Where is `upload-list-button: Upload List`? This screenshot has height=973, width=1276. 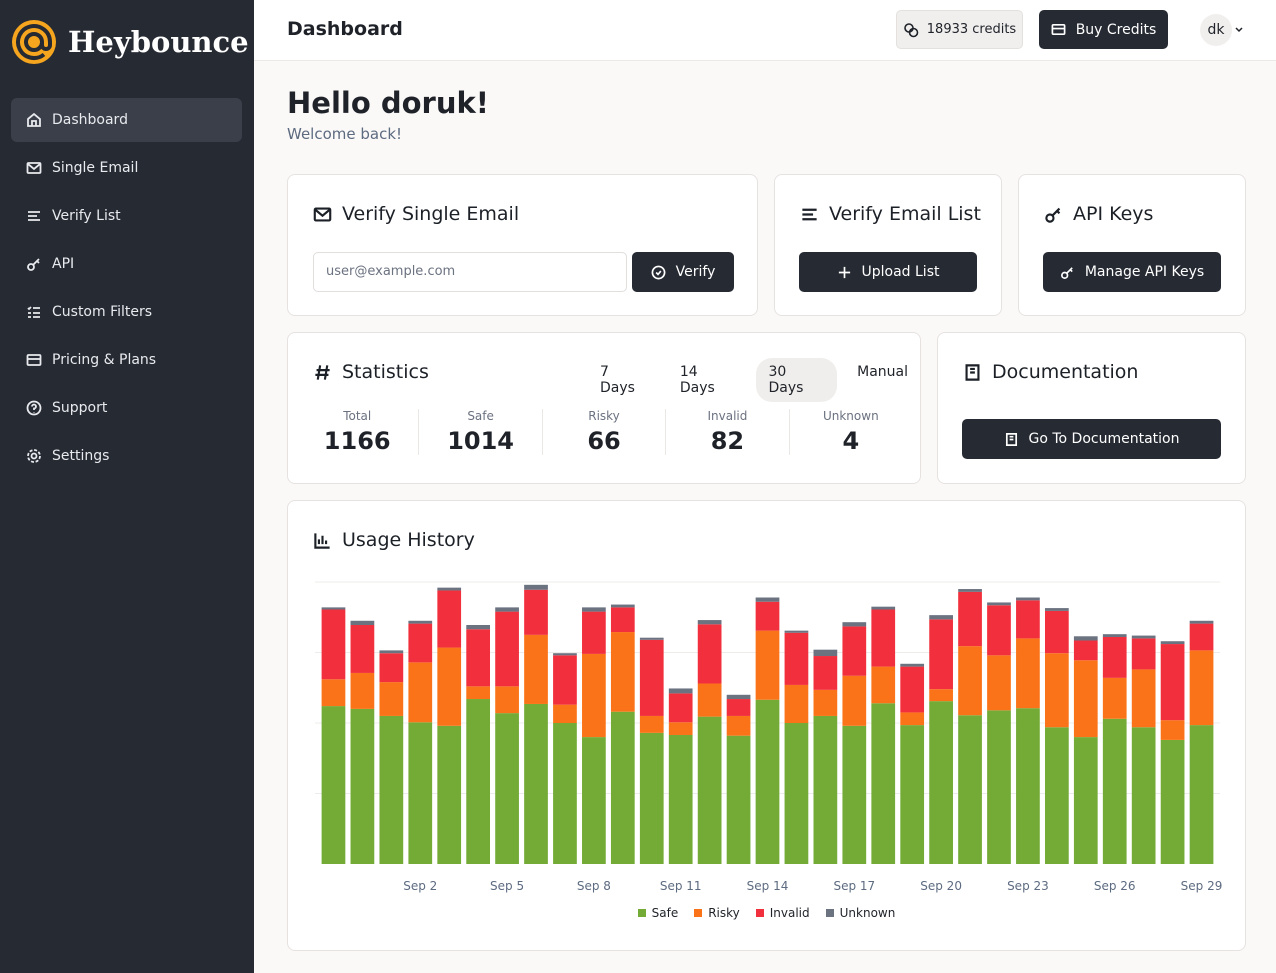 upload-list-button: Upload List is located at coordinates (888, 272).